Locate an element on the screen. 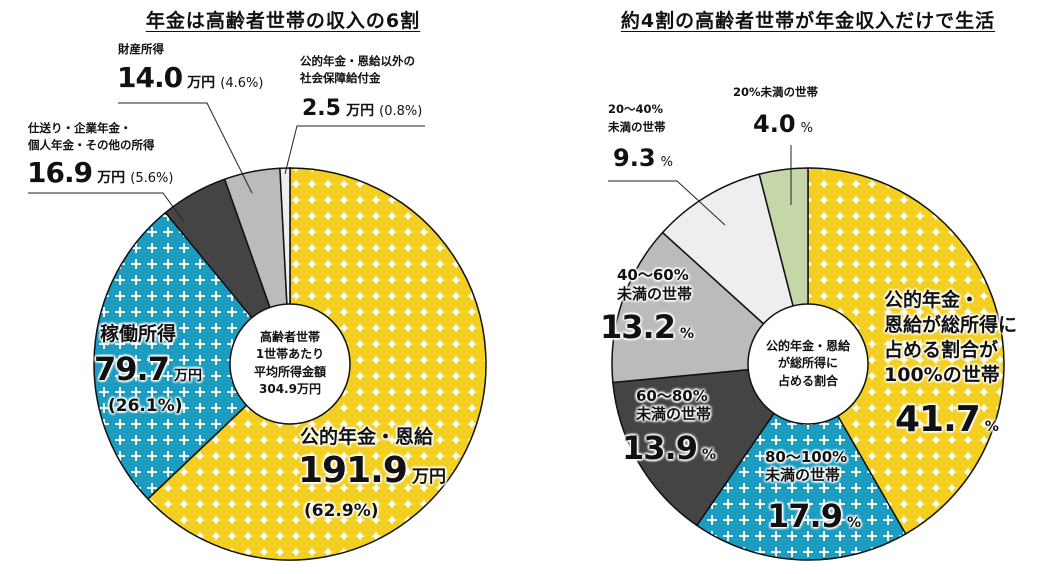 The width and height of the screenshot is (1038, 574). value-80-100: 17.9 % is located at coordinates (814, 516).